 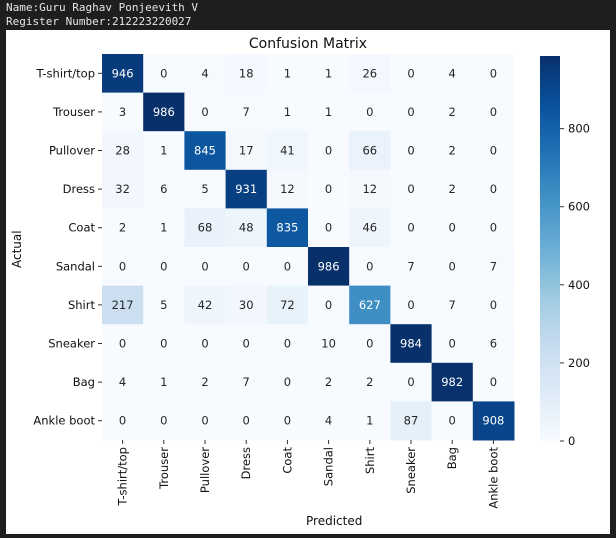 What do you see at coordinates (411, 344) in the screenshot?
I see `cell-value-label: 984` at bounding box center [411, 344].